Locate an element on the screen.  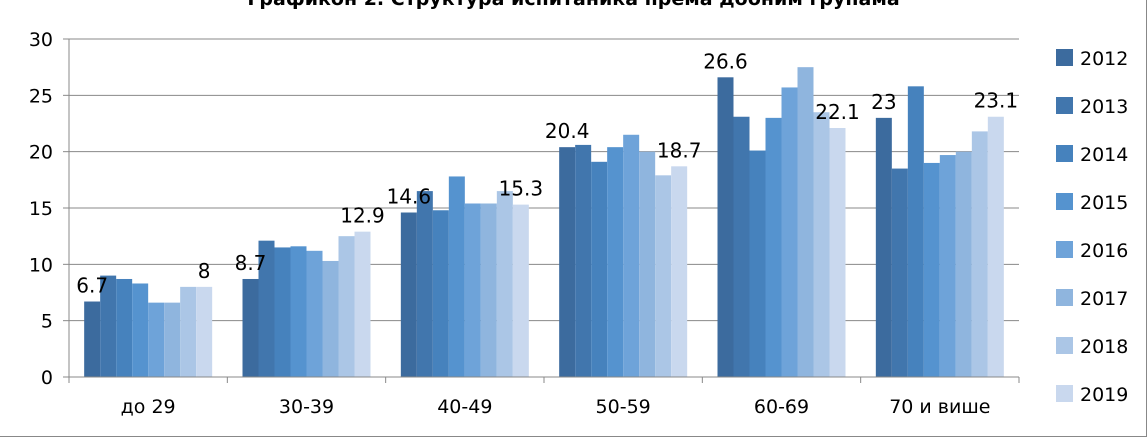
legend-swatch-2014 is located at coordinates (1064, 153).